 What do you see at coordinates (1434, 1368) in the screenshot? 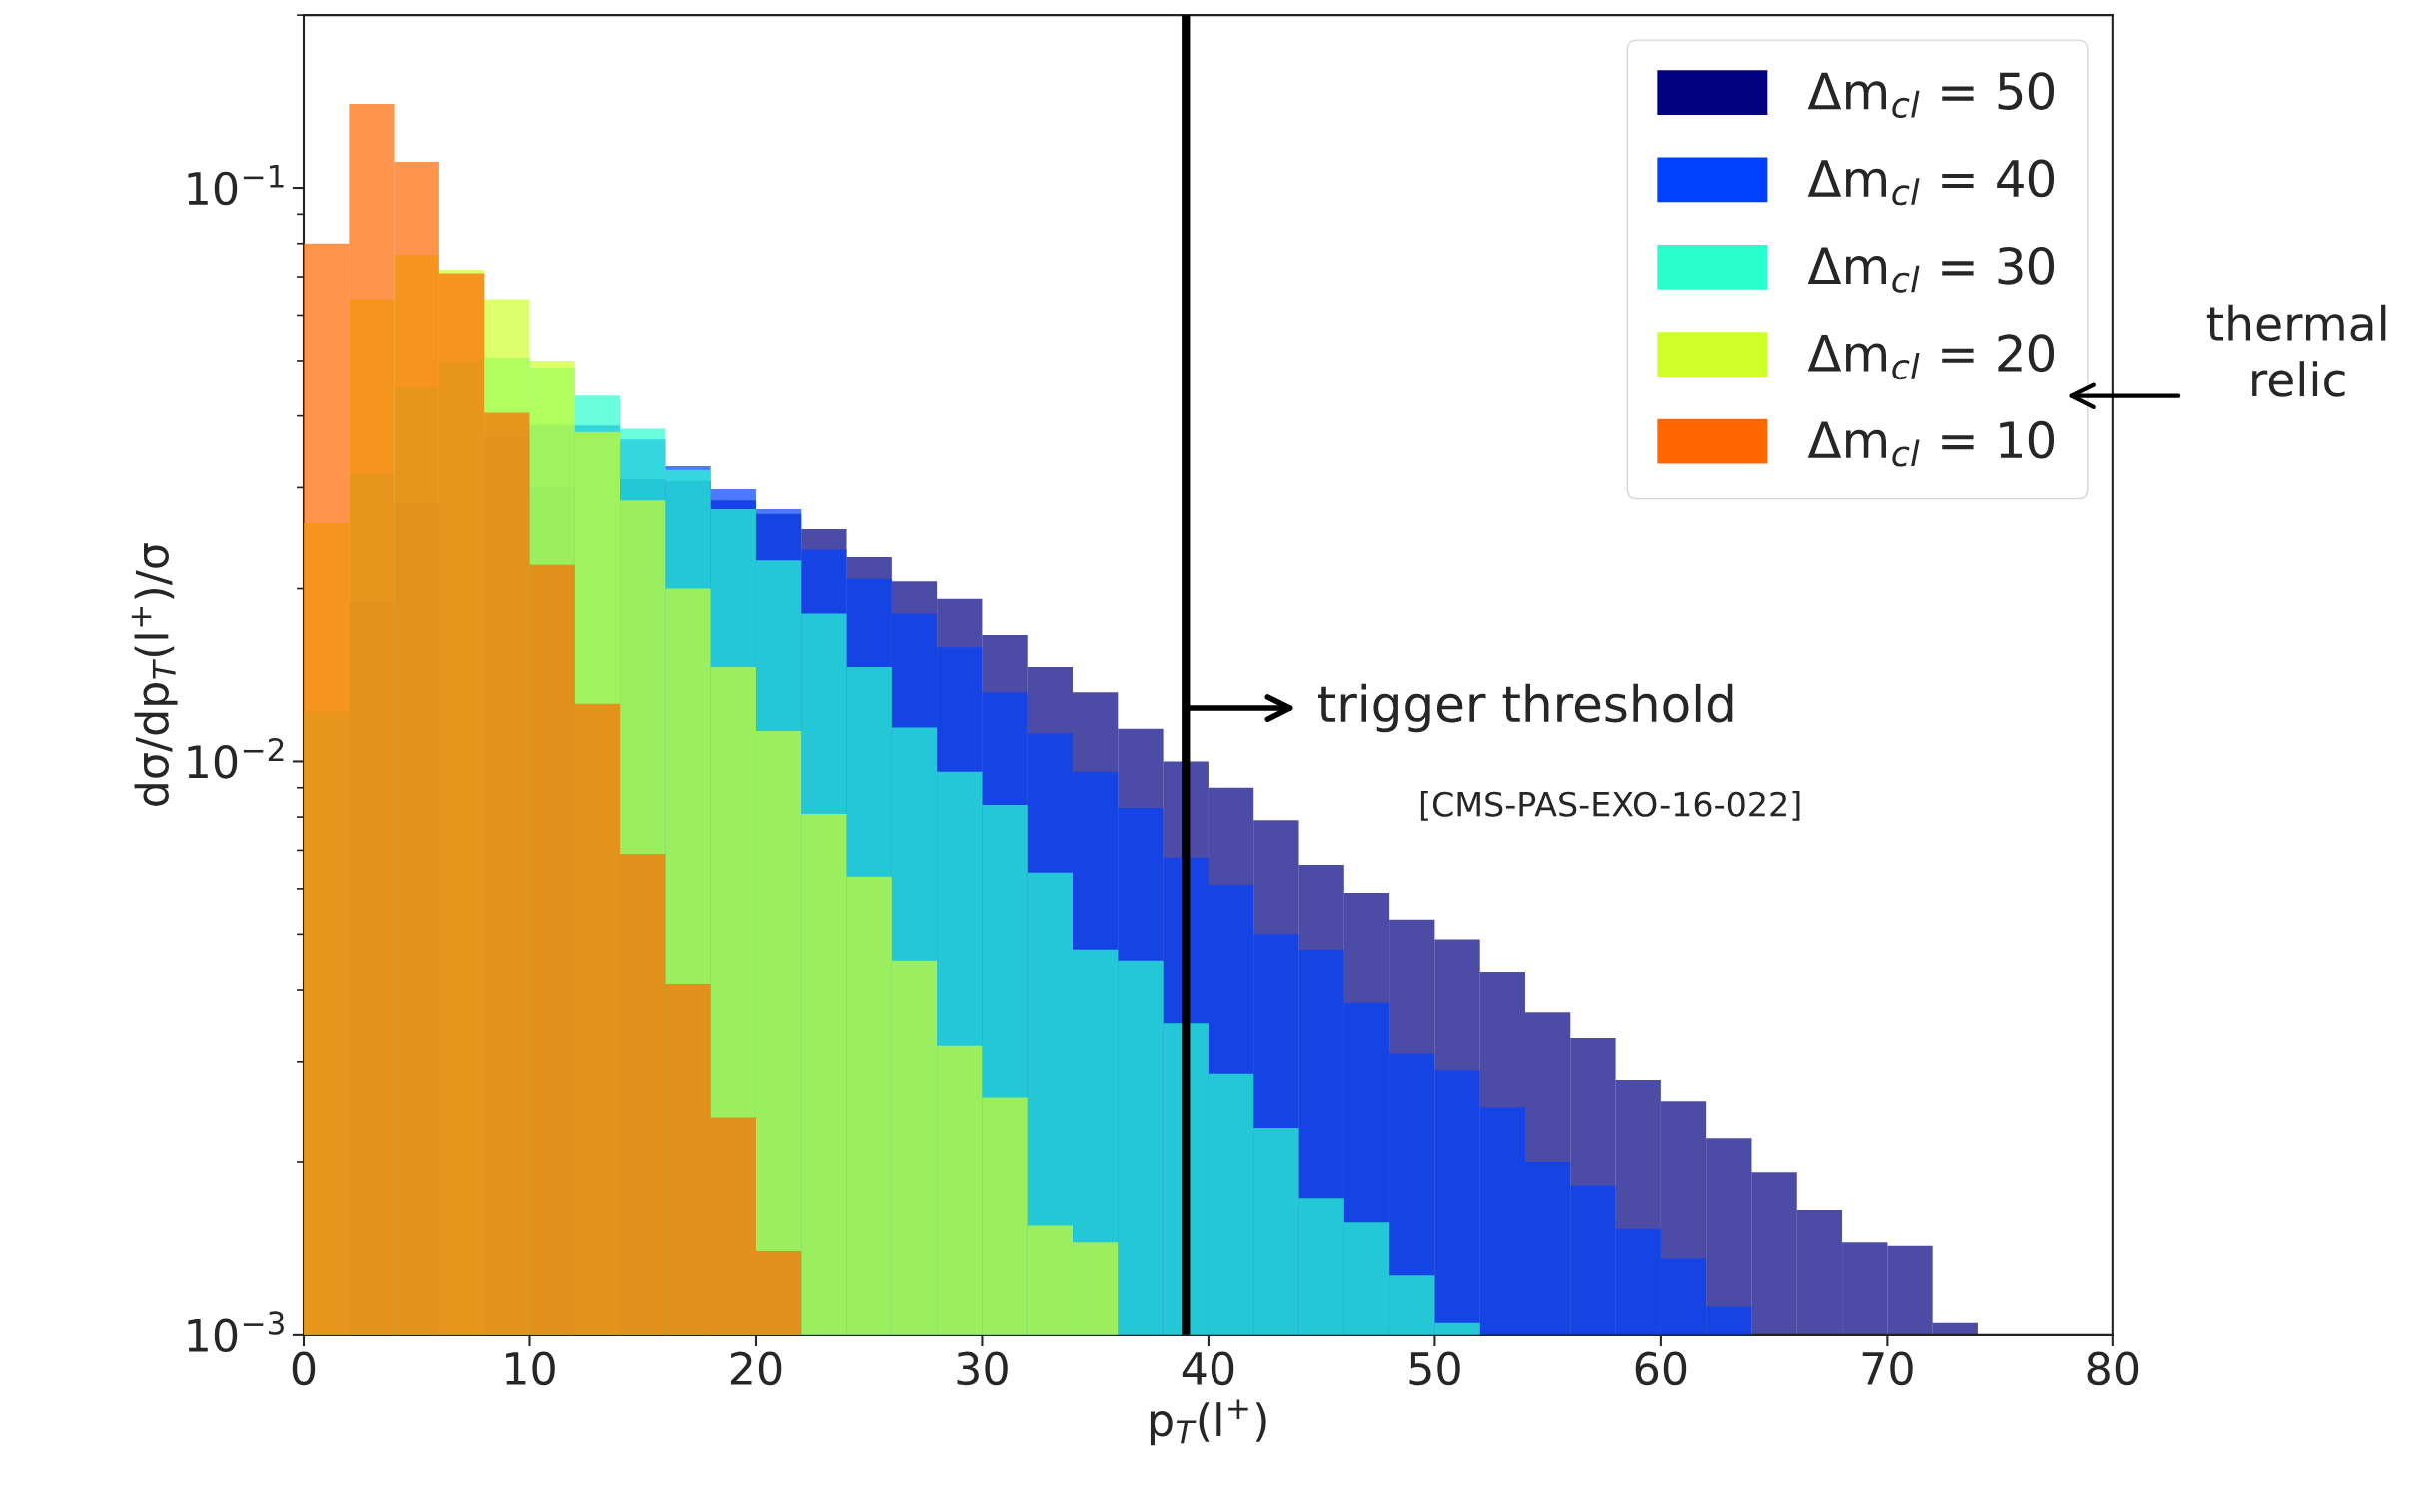
I see `x-tick-label: 50` at bounding box center [1434, 1368].